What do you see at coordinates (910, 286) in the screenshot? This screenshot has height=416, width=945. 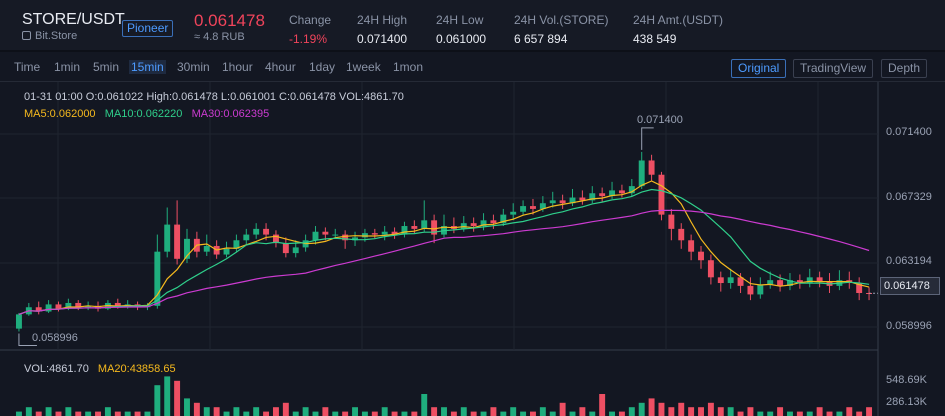 I see `current-price-tag: 0.061478` at bounding box center [910, 286].